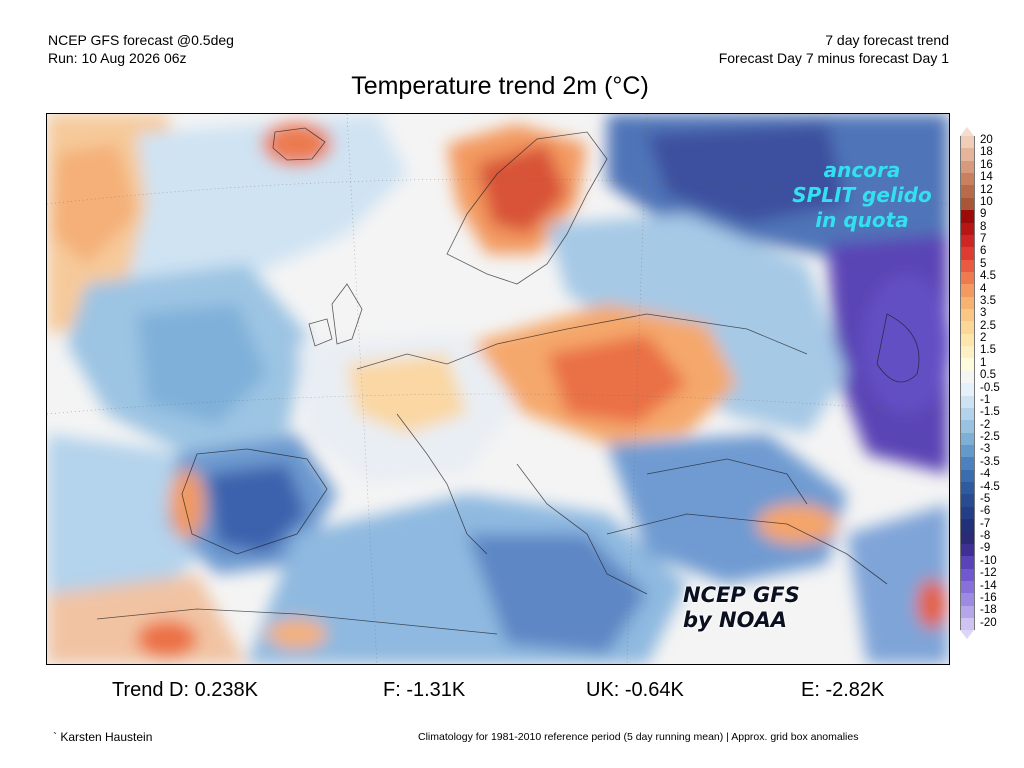 The height and width of the screenshot is (768, 1024). I want to click on annotation-line-1: ancora, so click(862, 170).